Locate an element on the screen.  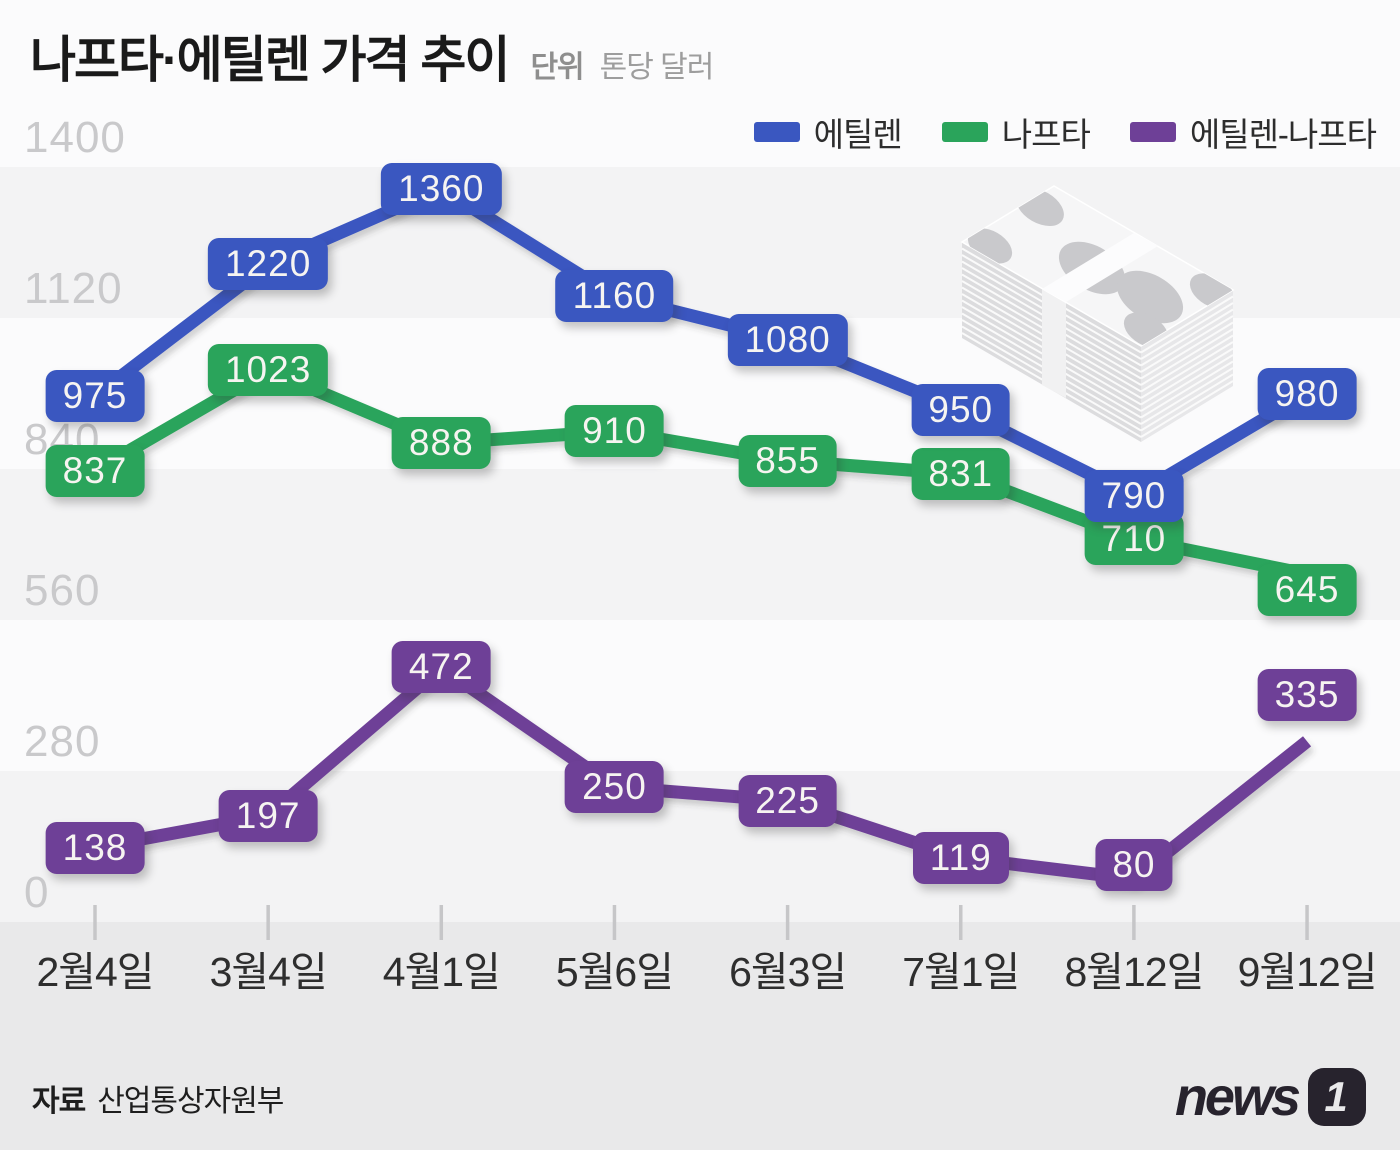
news1-logo-badge-icon: 1 is located at coordinates (1337, 1097).